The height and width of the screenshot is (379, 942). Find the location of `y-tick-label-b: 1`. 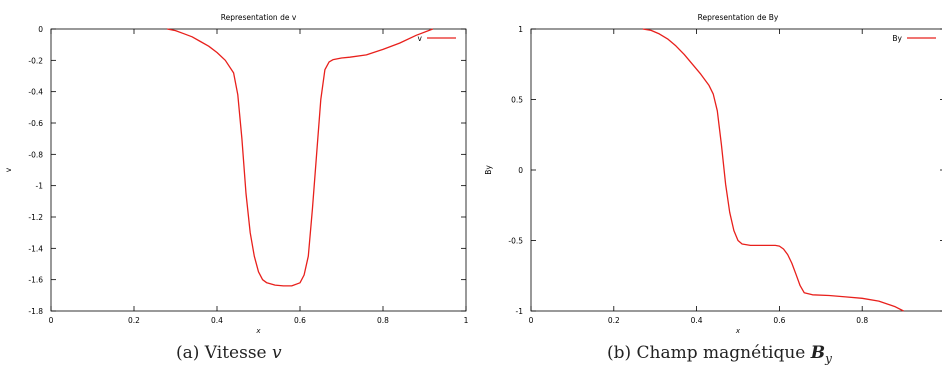

y-tick-label-b: 1 is located at coordinates (520, 29).